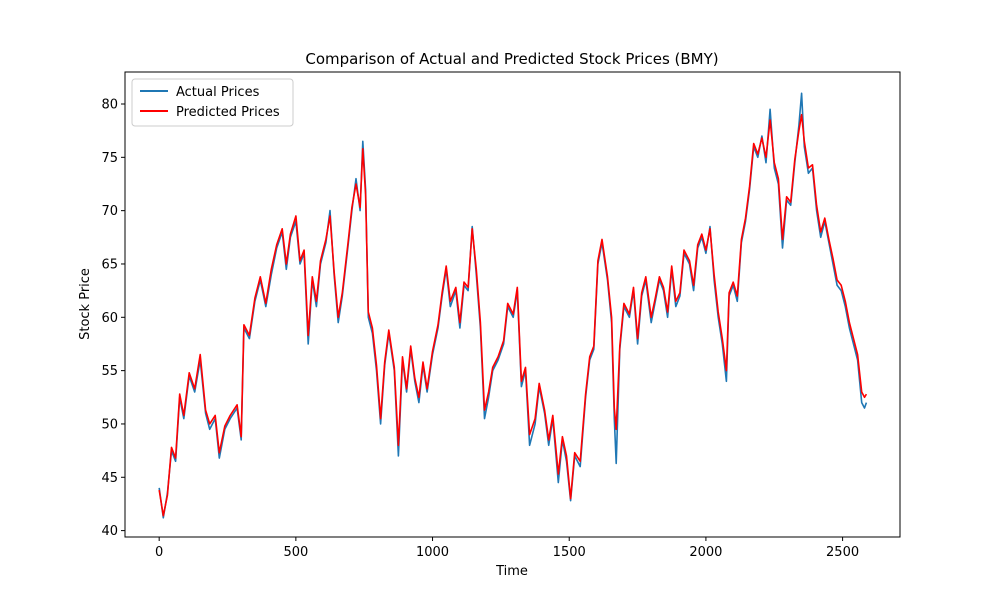 Image resolution: width=1000 pixels, height=600 pixels. What do you see at coordinates (85, 304) in the screenshot?
I see `y-axis-label: Stock Price` at bounding box center [85, 304].